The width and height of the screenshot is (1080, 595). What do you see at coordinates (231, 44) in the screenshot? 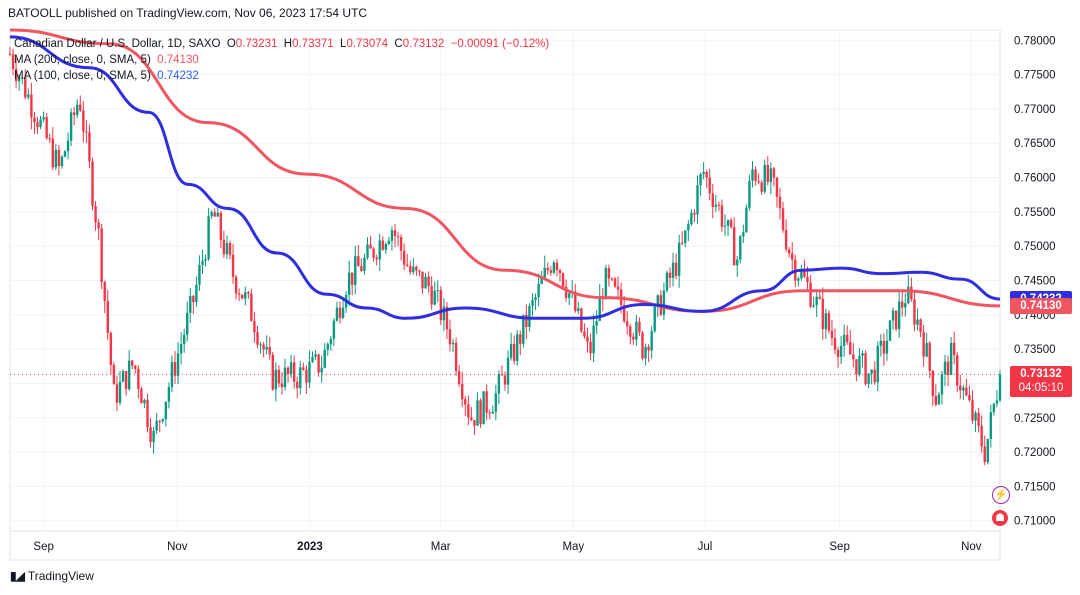
I see `open-label: O` at bounding box center [231, 44].